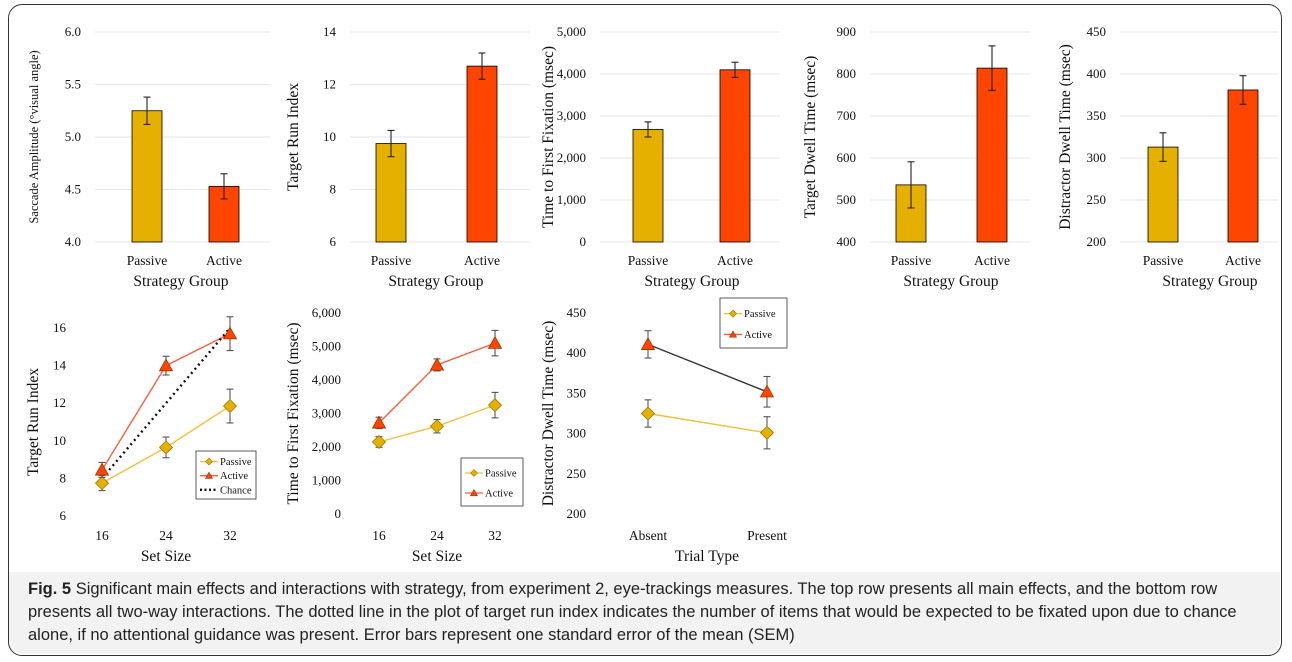  What do you see at coordinates (847, 199) in the screenshot?
I see `y-tick-label: 500` at bounding box center [847, 199].